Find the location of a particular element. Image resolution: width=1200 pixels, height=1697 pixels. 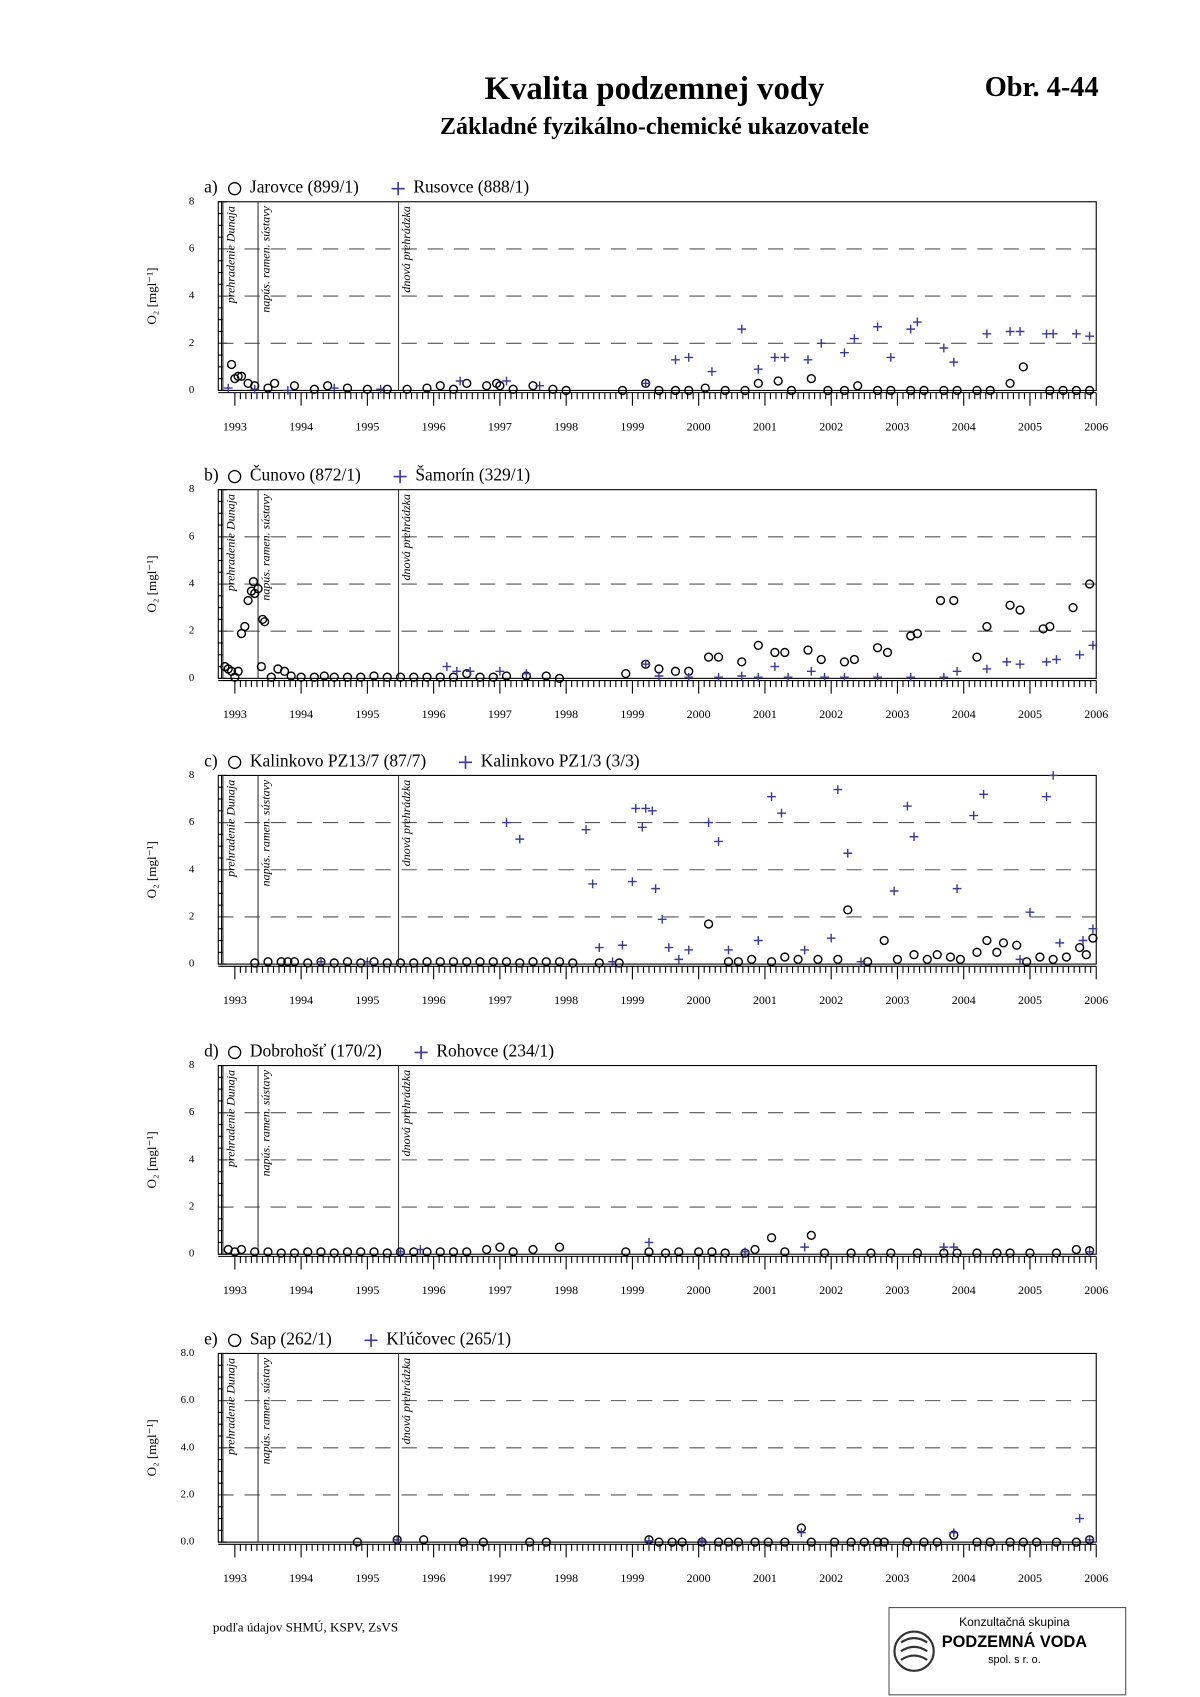

x-tick-label: 2005 is located at coordinates (1030, 1578).